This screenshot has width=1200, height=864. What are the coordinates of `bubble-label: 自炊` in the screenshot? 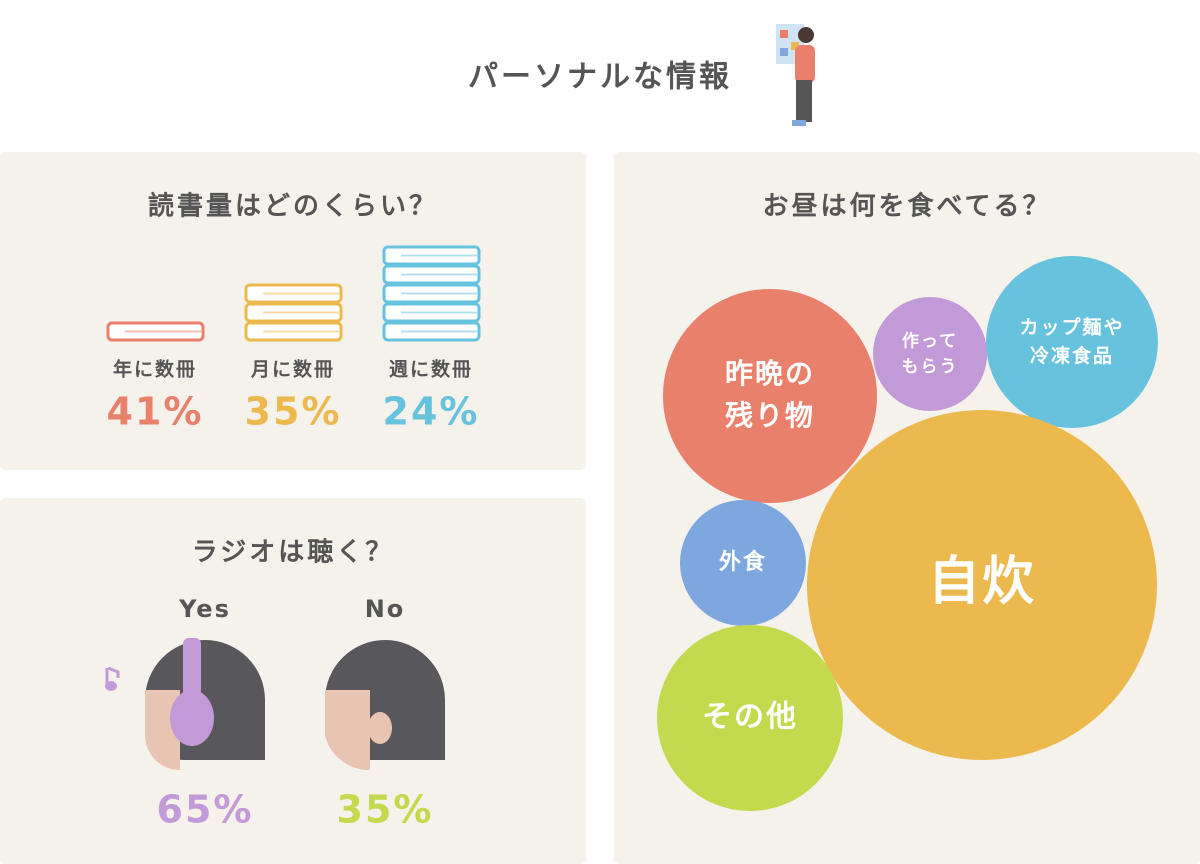 It's located at (982, 582).